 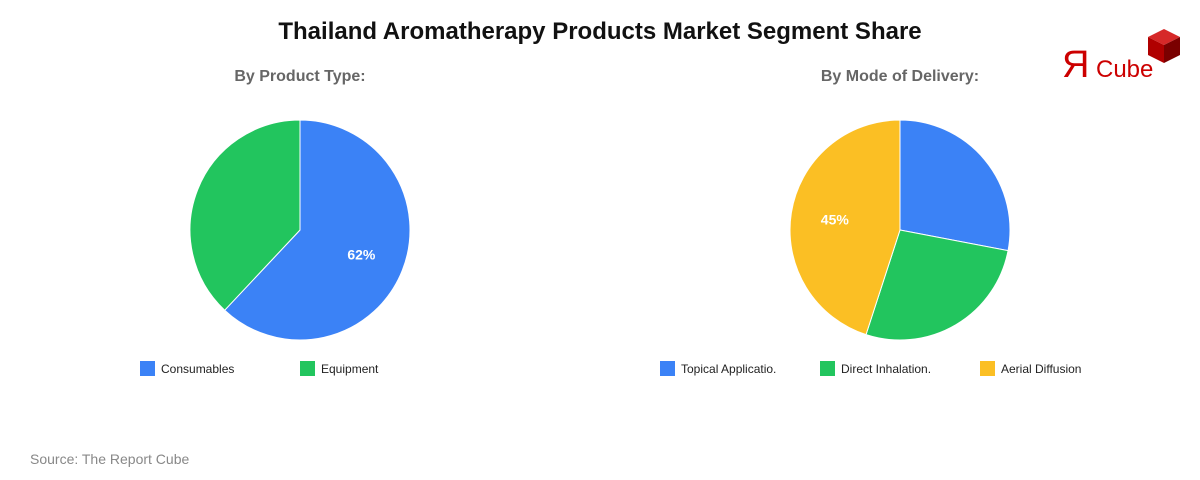 What do you see at coordinates (110, 459) in the screenshot?
I see `source-note: Source: The Report Cube` at bounding box center [110, 459].